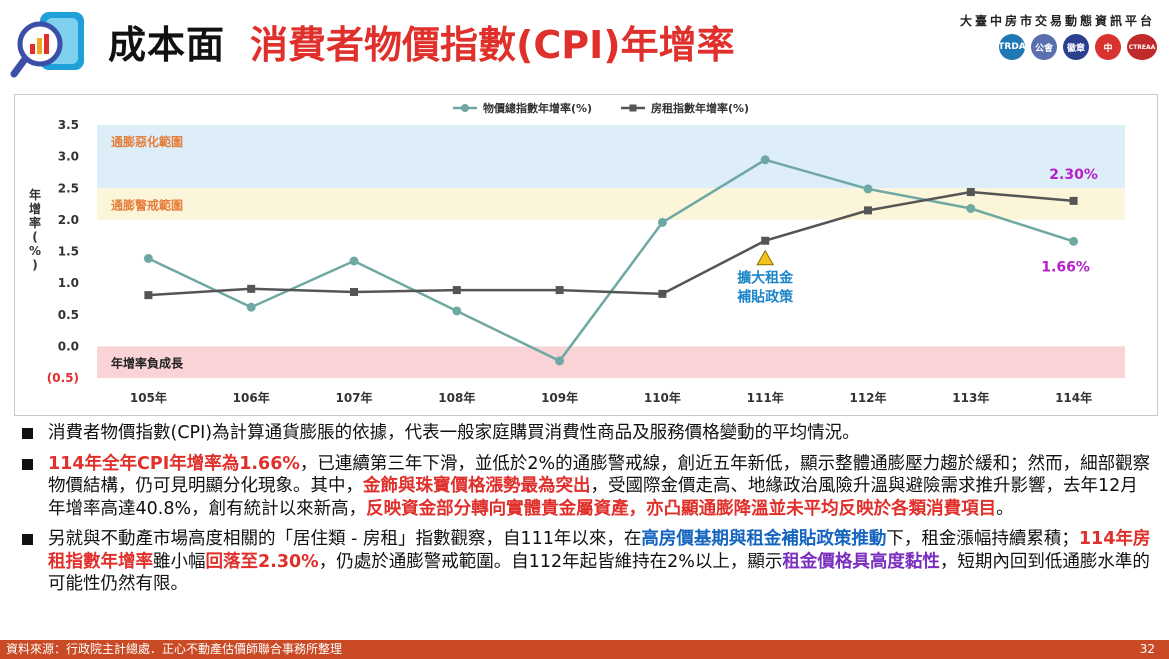  What do you see at coordinates (262, 561) in the screenshot?
I see `bullet-segment: 回落至2.30%` at bounding box center [262, 561].